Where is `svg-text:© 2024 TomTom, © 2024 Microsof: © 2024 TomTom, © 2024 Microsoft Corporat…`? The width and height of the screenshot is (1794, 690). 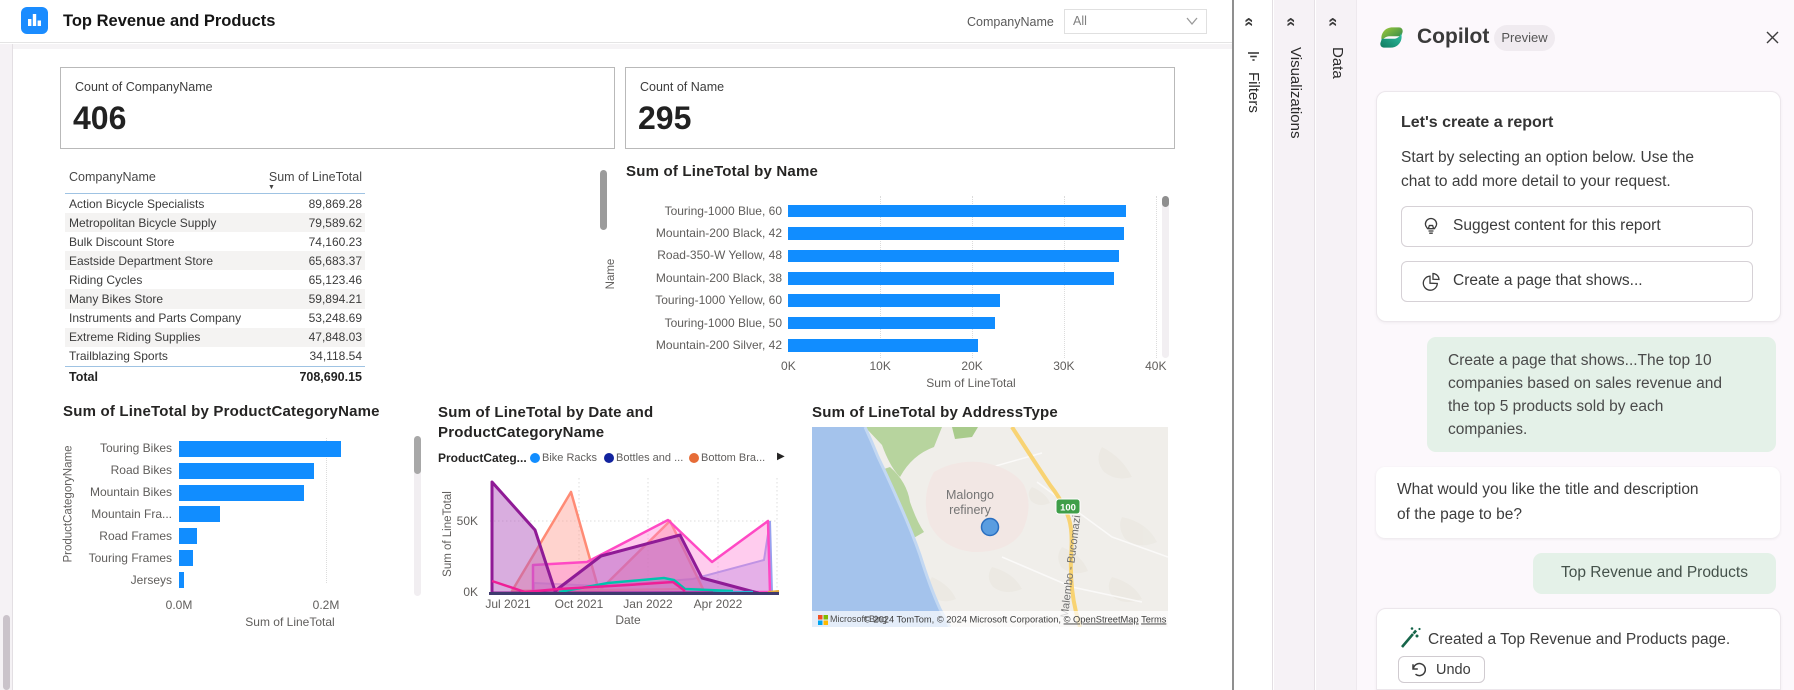 svg-text:© 2024 TomTom, © 2024 Microsof: © 2024 TomTom, © 2024 Microsoft Corporat… is located at coordinates (1015, 620).